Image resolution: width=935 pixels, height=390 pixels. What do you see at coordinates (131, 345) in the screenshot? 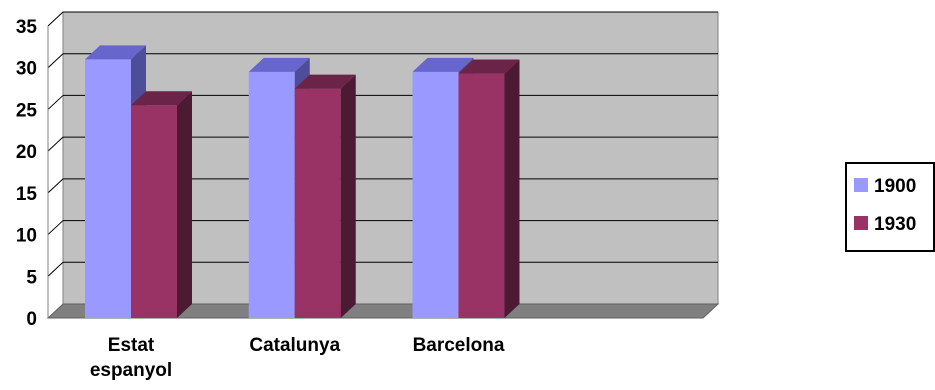
I see `category-label: Estat` at bounding box center [131, 345].